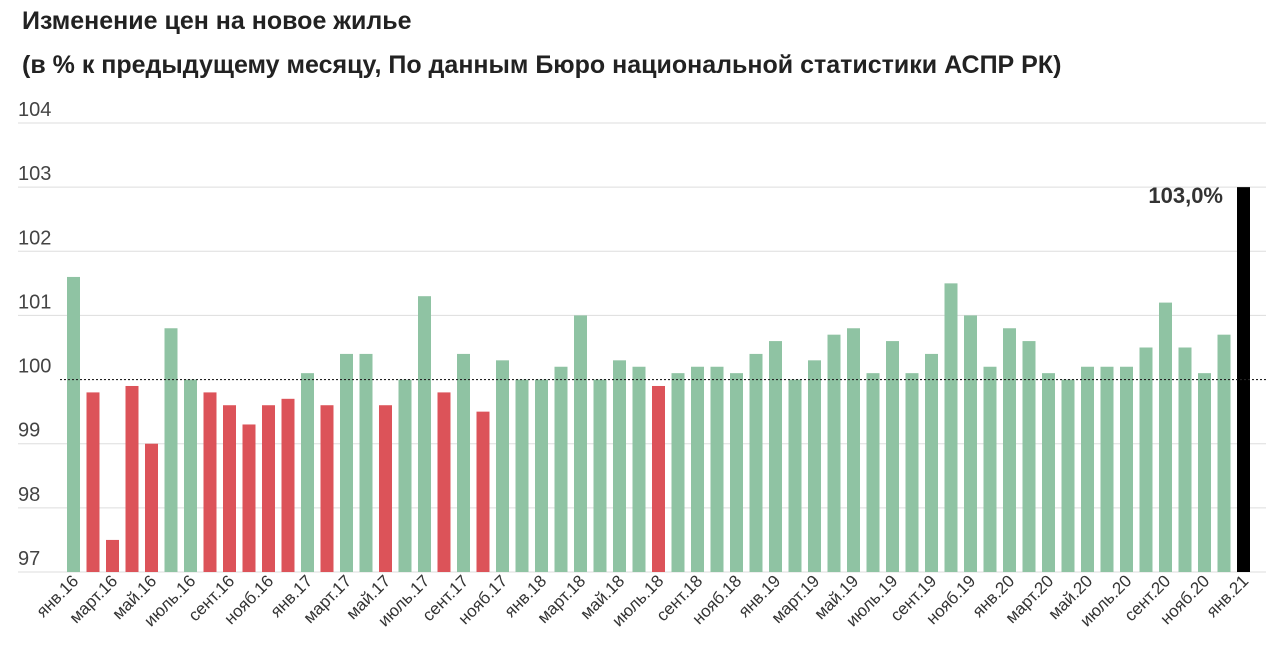 This screenshot has width=1280, height=659. What do you see at coordinates (217, 21) in the screenshot?
I see `chart-title: Изменение цен на новое жилье` at bounding box center [217, 21].